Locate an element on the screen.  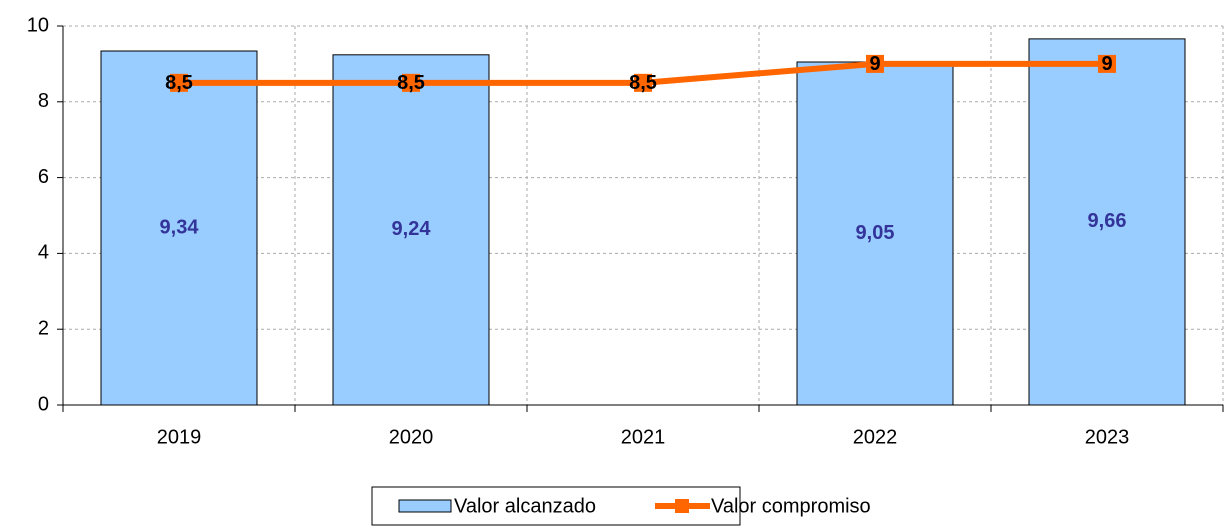
bar-value-label: 9,24 is located at coordinates (412, 229).